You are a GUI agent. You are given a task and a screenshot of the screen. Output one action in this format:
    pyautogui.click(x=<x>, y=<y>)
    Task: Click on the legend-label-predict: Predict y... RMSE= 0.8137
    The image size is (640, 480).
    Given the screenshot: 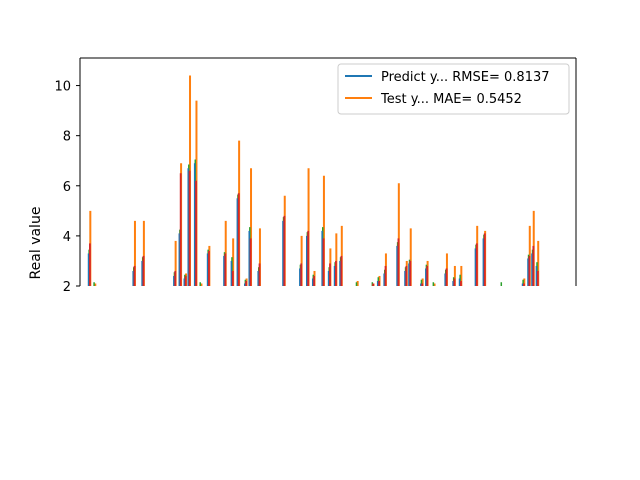 What is the action you would take?
    pyautogui.click(x=465, y=77)
    